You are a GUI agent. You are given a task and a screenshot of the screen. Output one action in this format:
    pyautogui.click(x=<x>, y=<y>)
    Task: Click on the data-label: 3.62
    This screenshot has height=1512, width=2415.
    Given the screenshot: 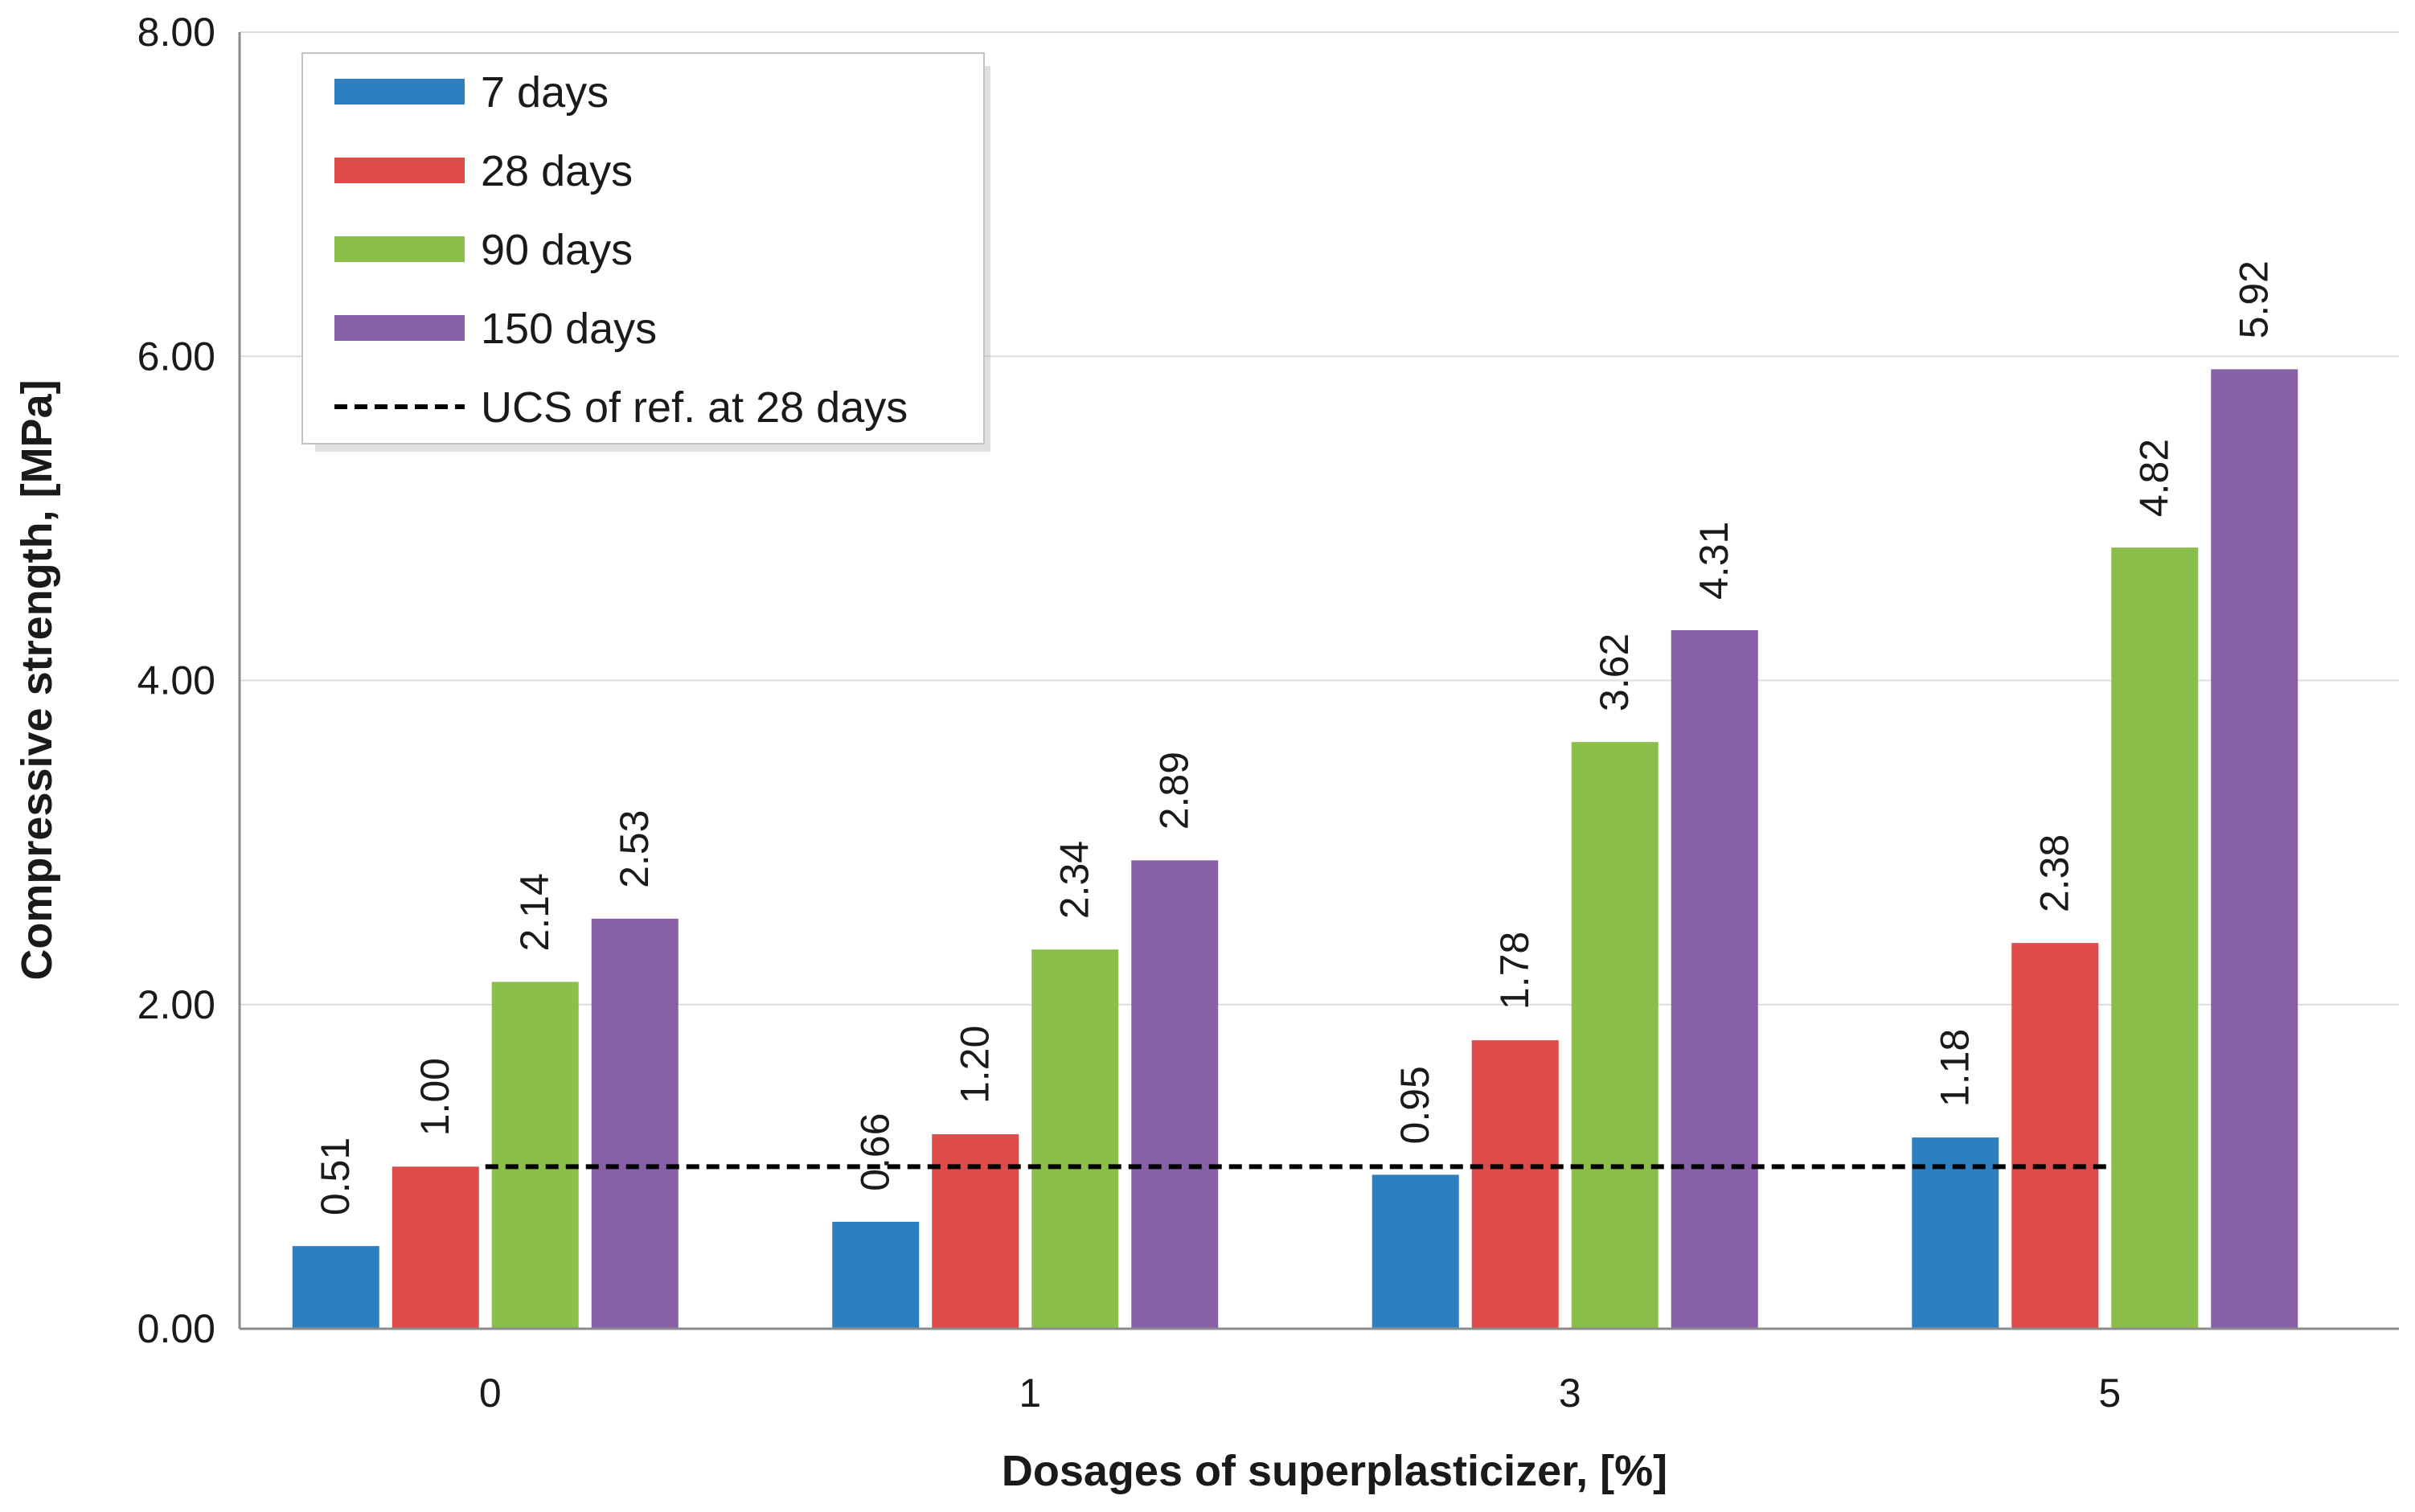 What is the action you would take?
    pyautogui.click(x=1614, y=672)
    